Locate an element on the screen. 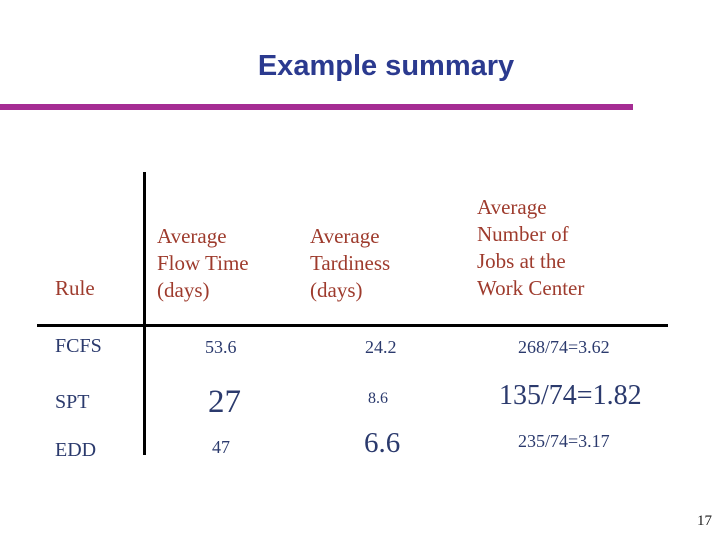 The image size is (720, 540). page-title: Example summary is located at coordinates (386, 66).